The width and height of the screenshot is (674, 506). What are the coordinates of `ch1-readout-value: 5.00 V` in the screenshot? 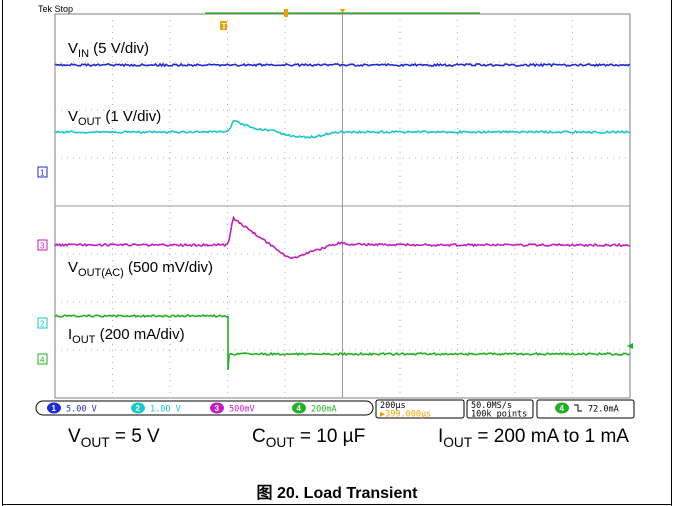 It's located at (81, 410).